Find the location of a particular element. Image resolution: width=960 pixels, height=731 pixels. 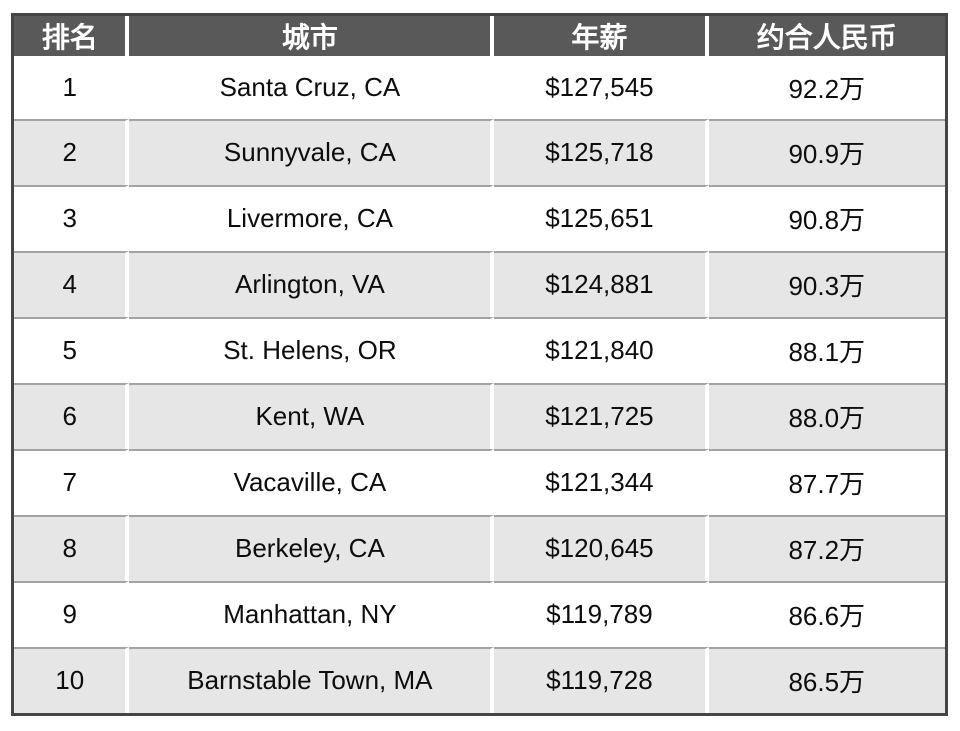

cell-rmb: 90.3万 is located at coordinates (826, 283).